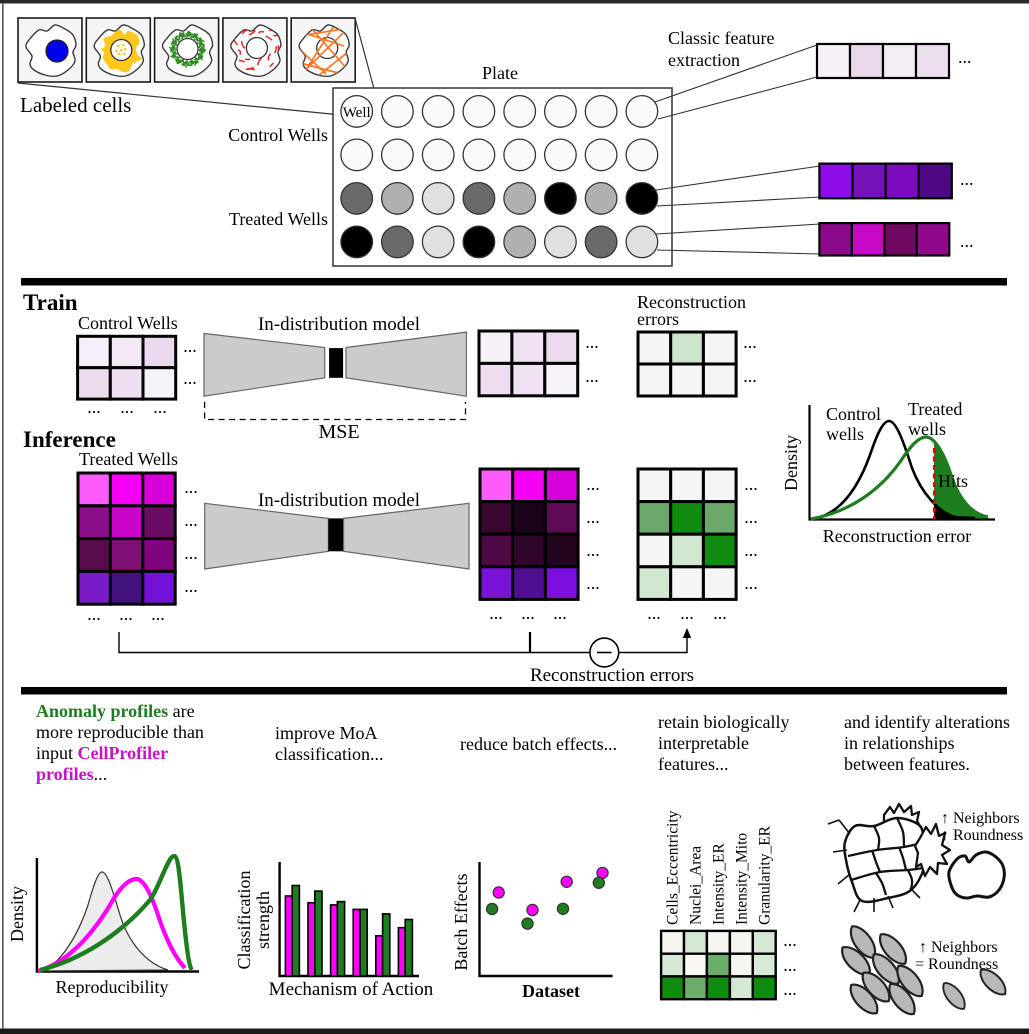 The image size is (1029, 1034). Describe the element at coordinates (357, 113) in the screenshot. I see `svg-text: Well` at that location.